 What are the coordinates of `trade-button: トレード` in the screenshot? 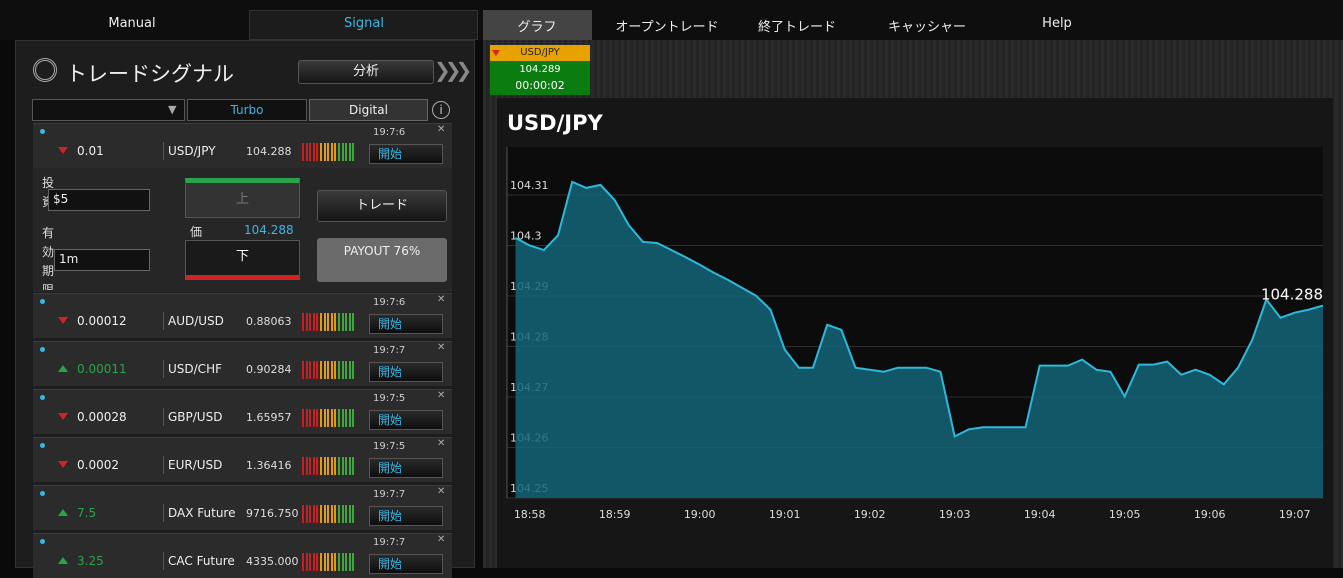 It's located at (382, 206).